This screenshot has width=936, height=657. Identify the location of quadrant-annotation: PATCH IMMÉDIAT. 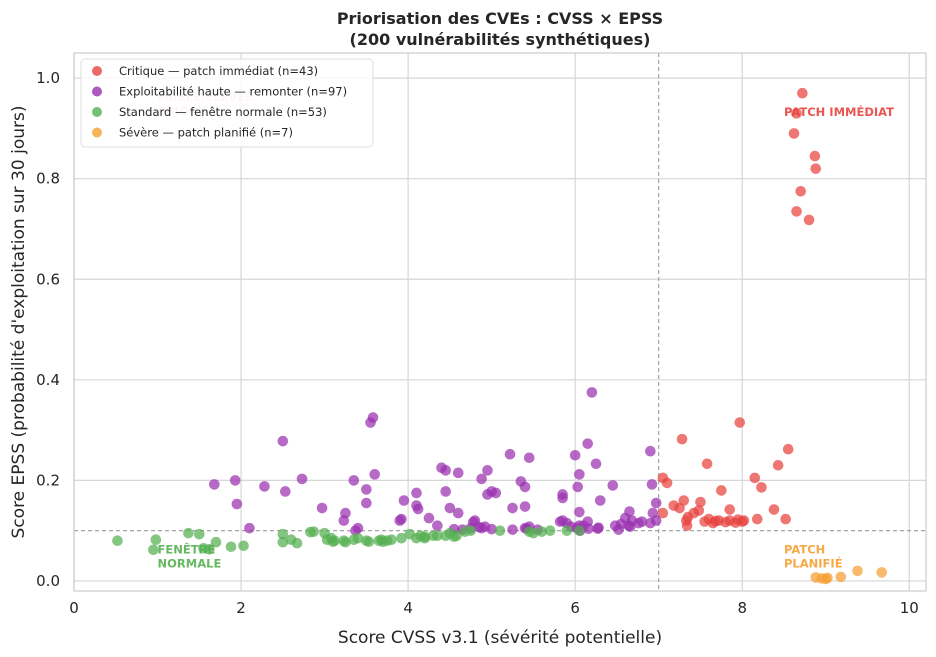
(839, 111).